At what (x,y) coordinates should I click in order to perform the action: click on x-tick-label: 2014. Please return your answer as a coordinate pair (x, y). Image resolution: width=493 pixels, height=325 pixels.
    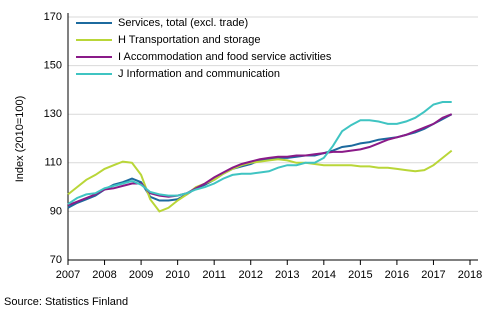
    Looking at the image, I should click on (324, 275).